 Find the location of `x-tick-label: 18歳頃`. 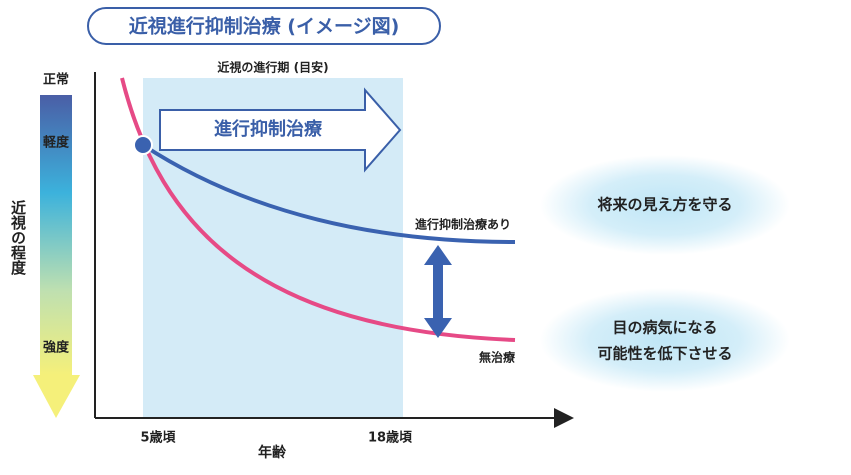

x-tick-label: 18歳頃 is located at coordinates (390, 438).